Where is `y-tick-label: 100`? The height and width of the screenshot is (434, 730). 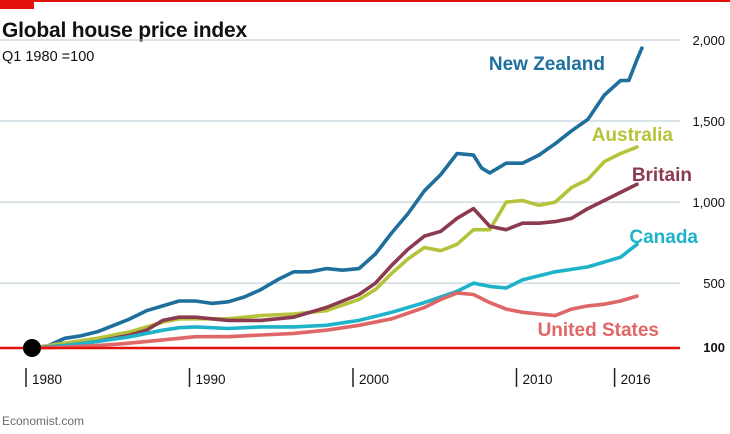
y-tick-label: 100 is located at coordinates (714, 347).